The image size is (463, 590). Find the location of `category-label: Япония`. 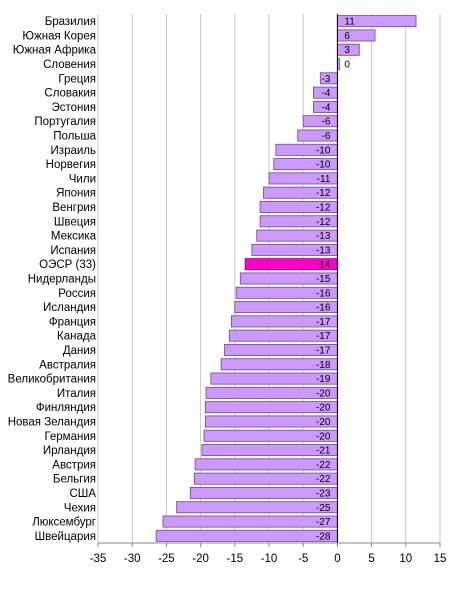

category-label: Япония is located at coordinates (76, 194).